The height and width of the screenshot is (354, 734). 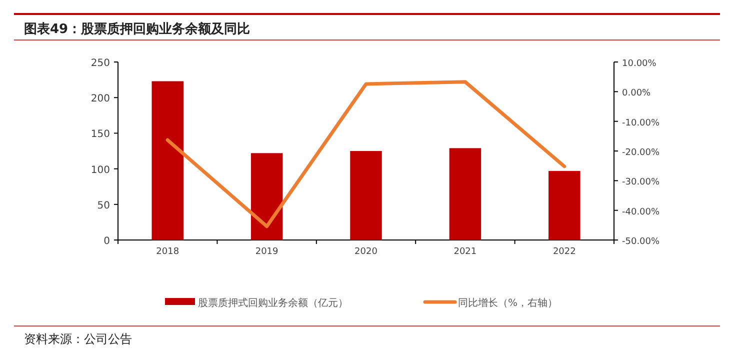 I want to click on y2-tick-label: -10.00%, so click(x=641, y=123).